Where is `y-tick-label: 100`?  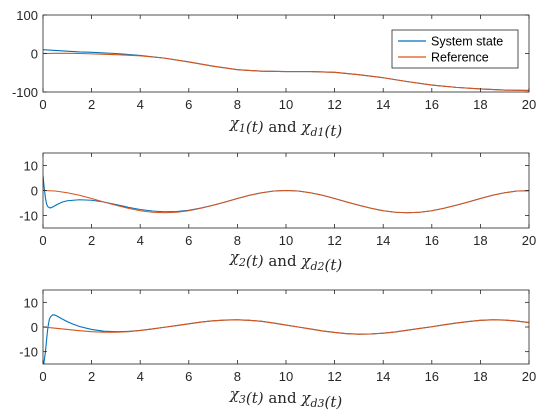
y-tick-label: 100 is located at coordinates (27, 15).